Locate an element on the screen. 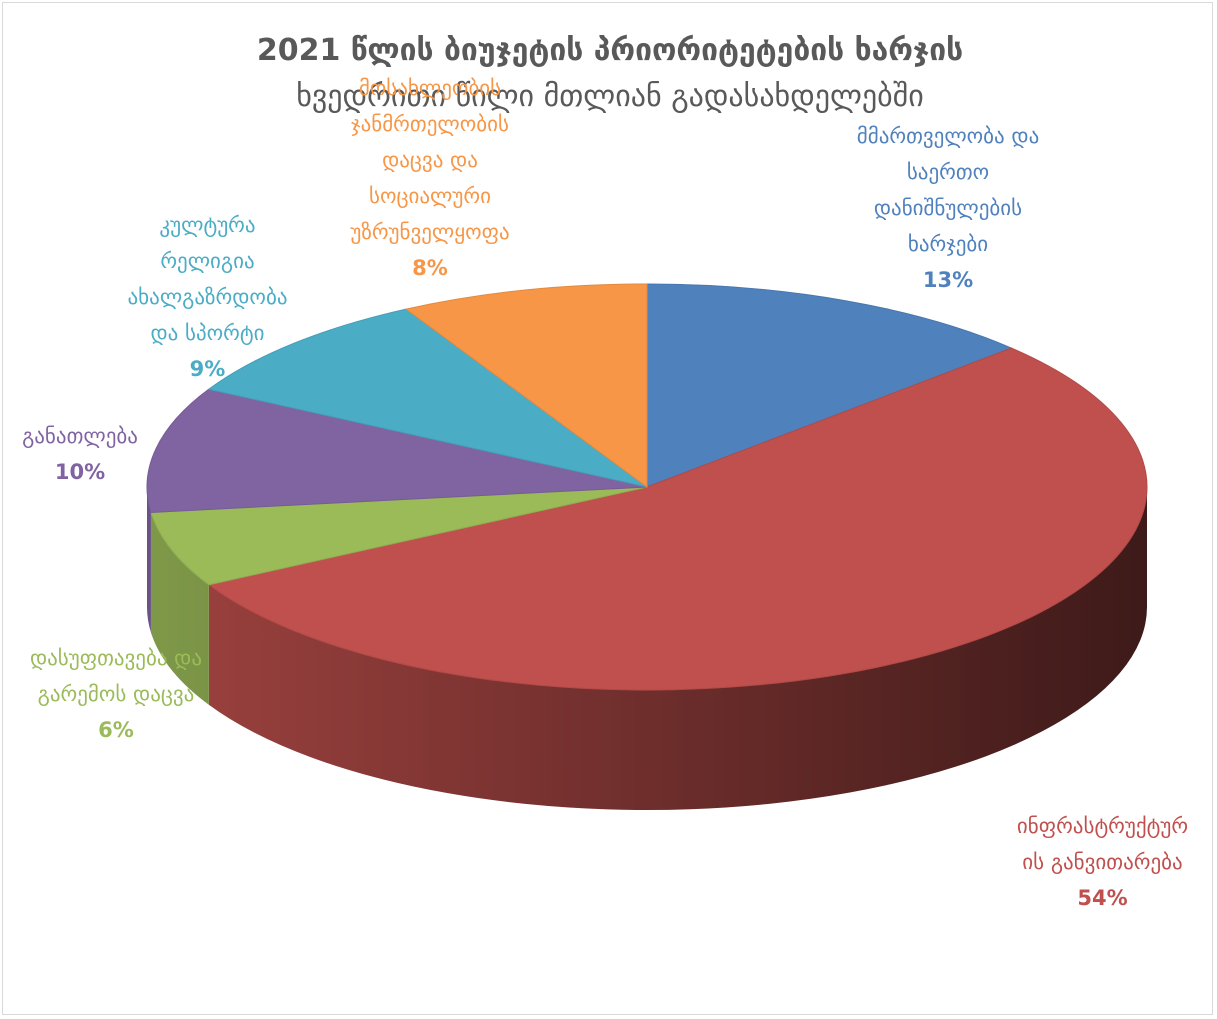 The image size is (1217, 1019). data-label-4-line: კულტურა is located at coordinates (207, 225).